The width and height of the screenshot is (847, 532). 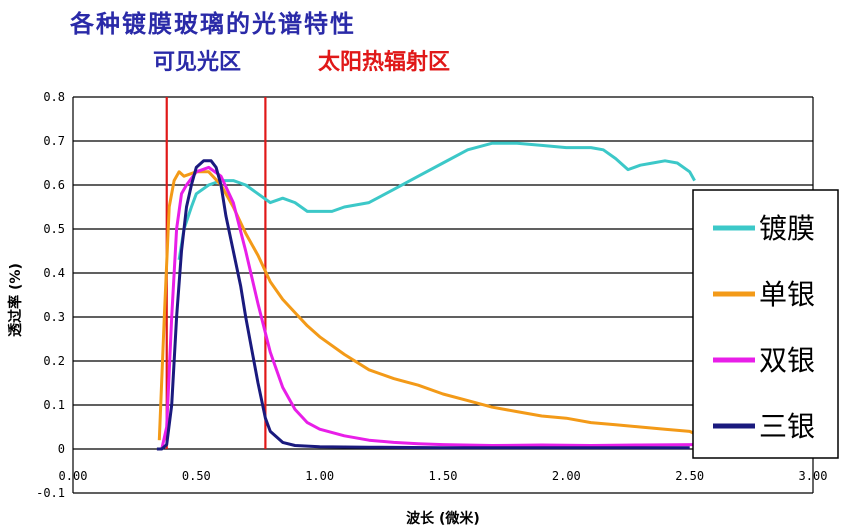 What do you see at coordinates (54, 405) in the screenshot?
I see `y-tick-label: 0.1` at bounding box center [54, 405].